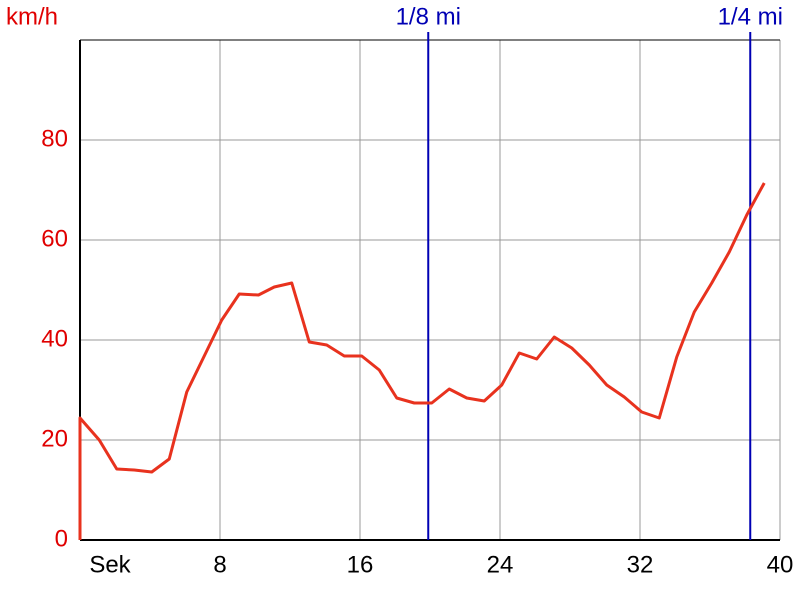 This screenshot has height=600, width=800. I want to click on x-tick-label: 16, so click(360, 564).